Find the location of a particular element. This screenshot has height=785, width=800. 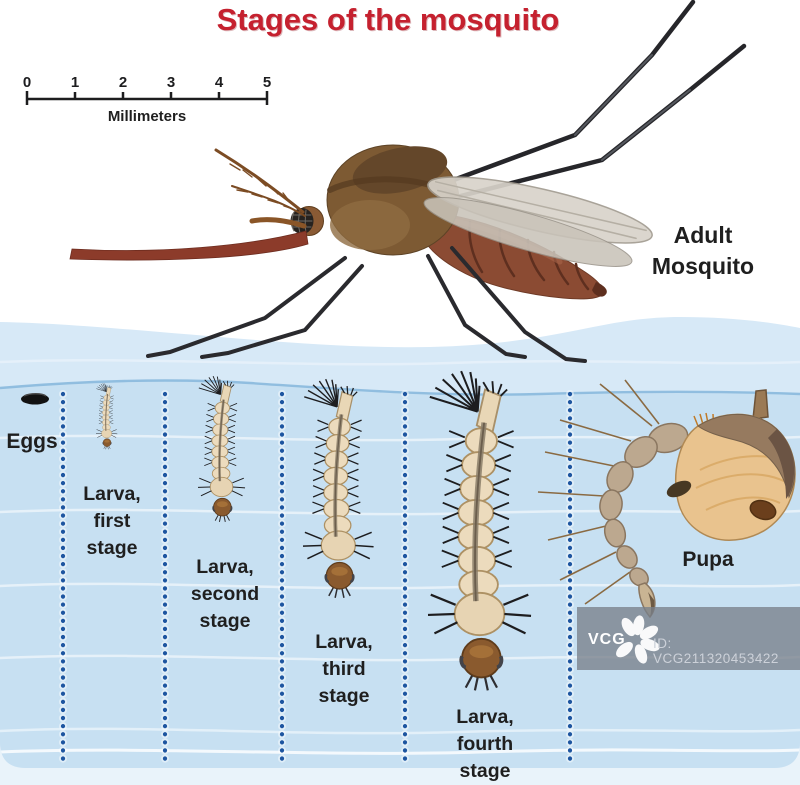

watermark-bar is located at coordinates (688, 638).